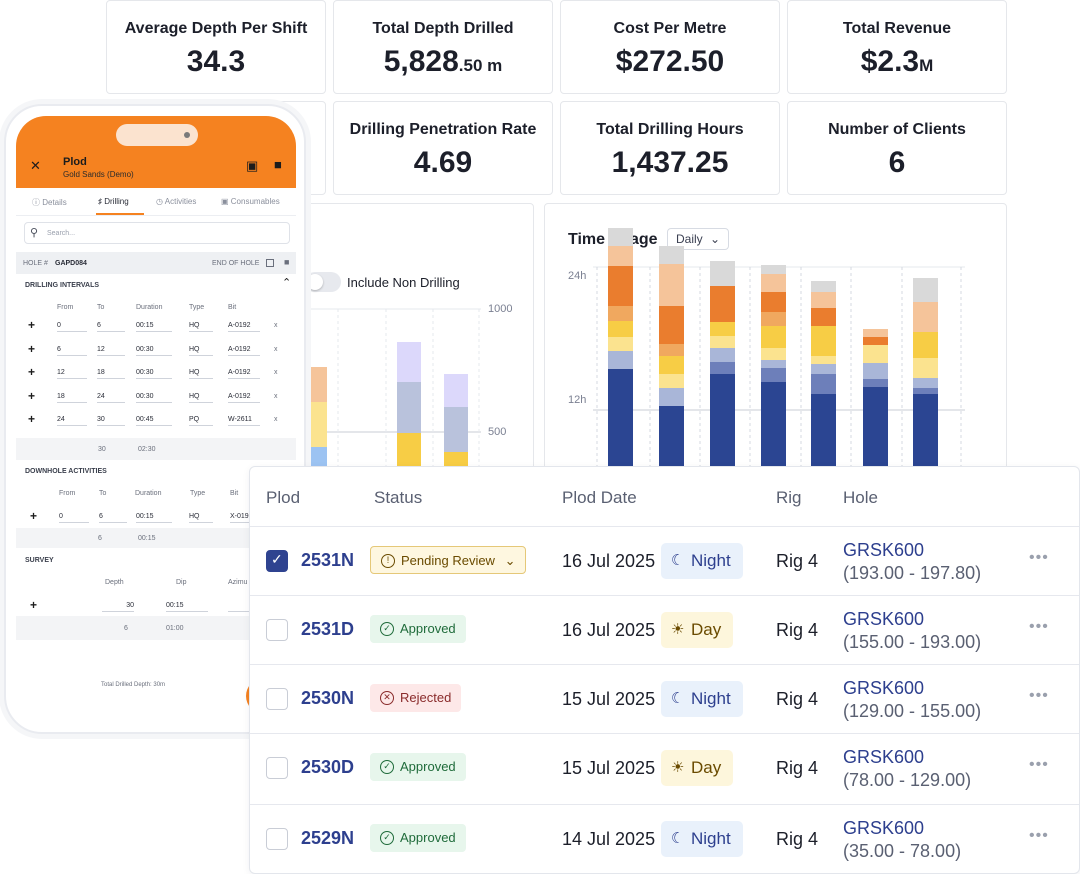 The image size is (1080, 874). I want to click on plod-id-link: 2530N, so click(328, 698).